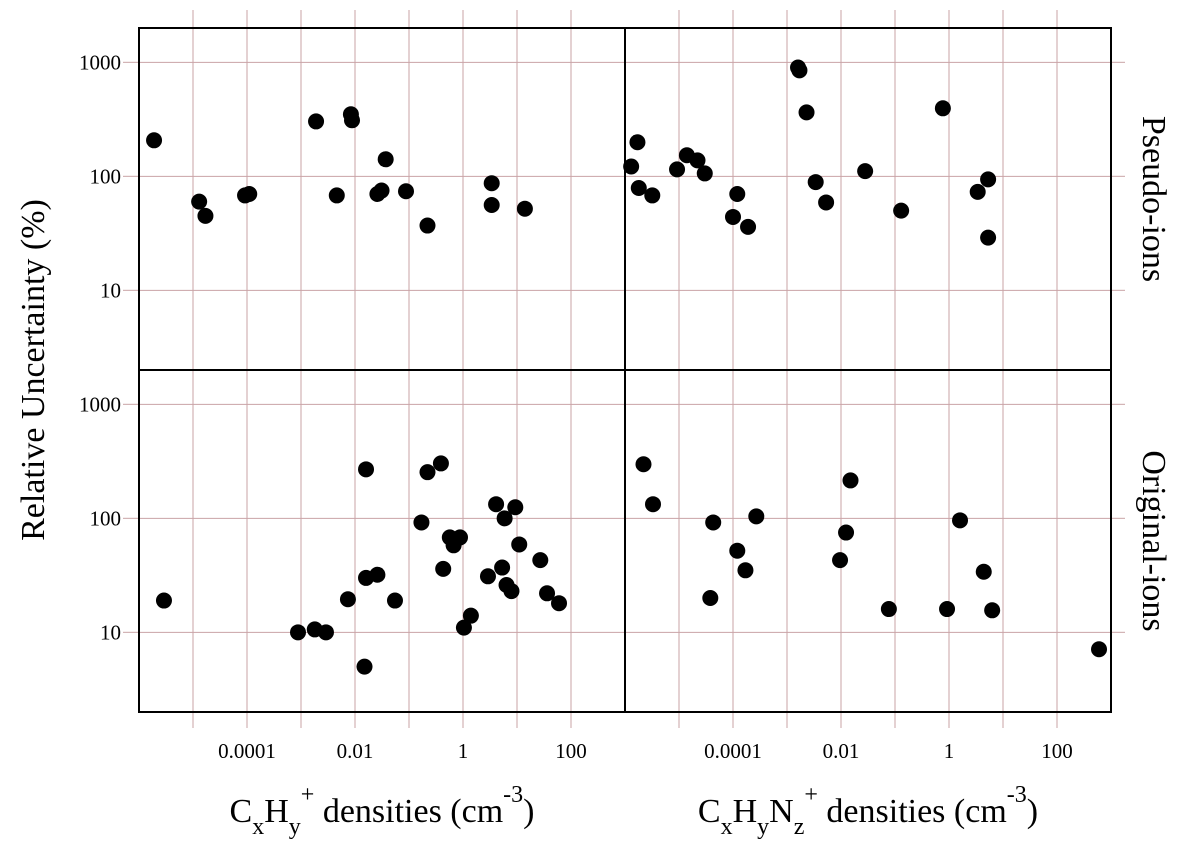 This screenshot has width=1181, height=848. What do you see at coordinates (1153, 540) in the screenshot?
I see `strip-label: Original-ions` at bounding box center [1153, 540].